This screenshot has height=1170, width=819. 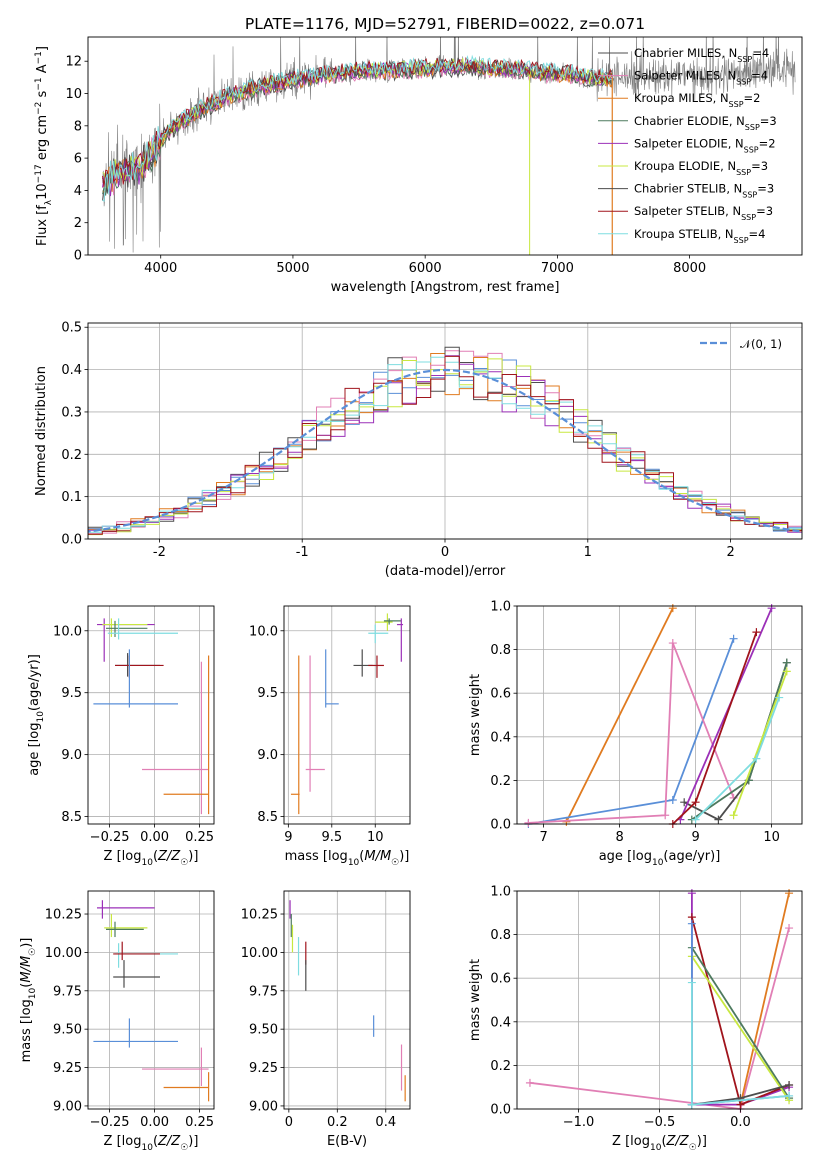 I want to click on legend-entry: Chabrier MILES, NSSP=4, so click(x=701, y=55).